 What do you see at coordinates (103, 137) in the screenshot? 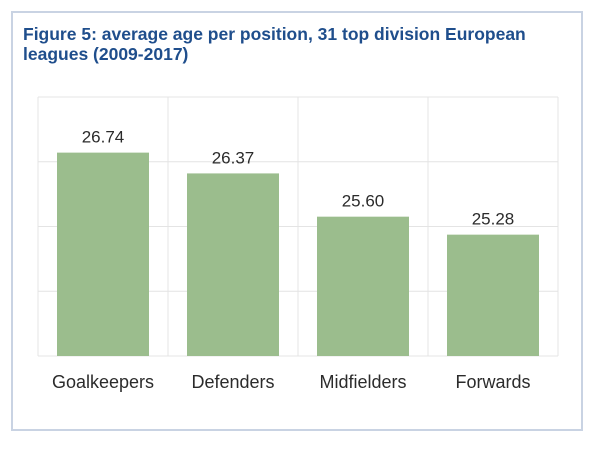
I see `data-label: 26.74` at bounding box center [103, 137].